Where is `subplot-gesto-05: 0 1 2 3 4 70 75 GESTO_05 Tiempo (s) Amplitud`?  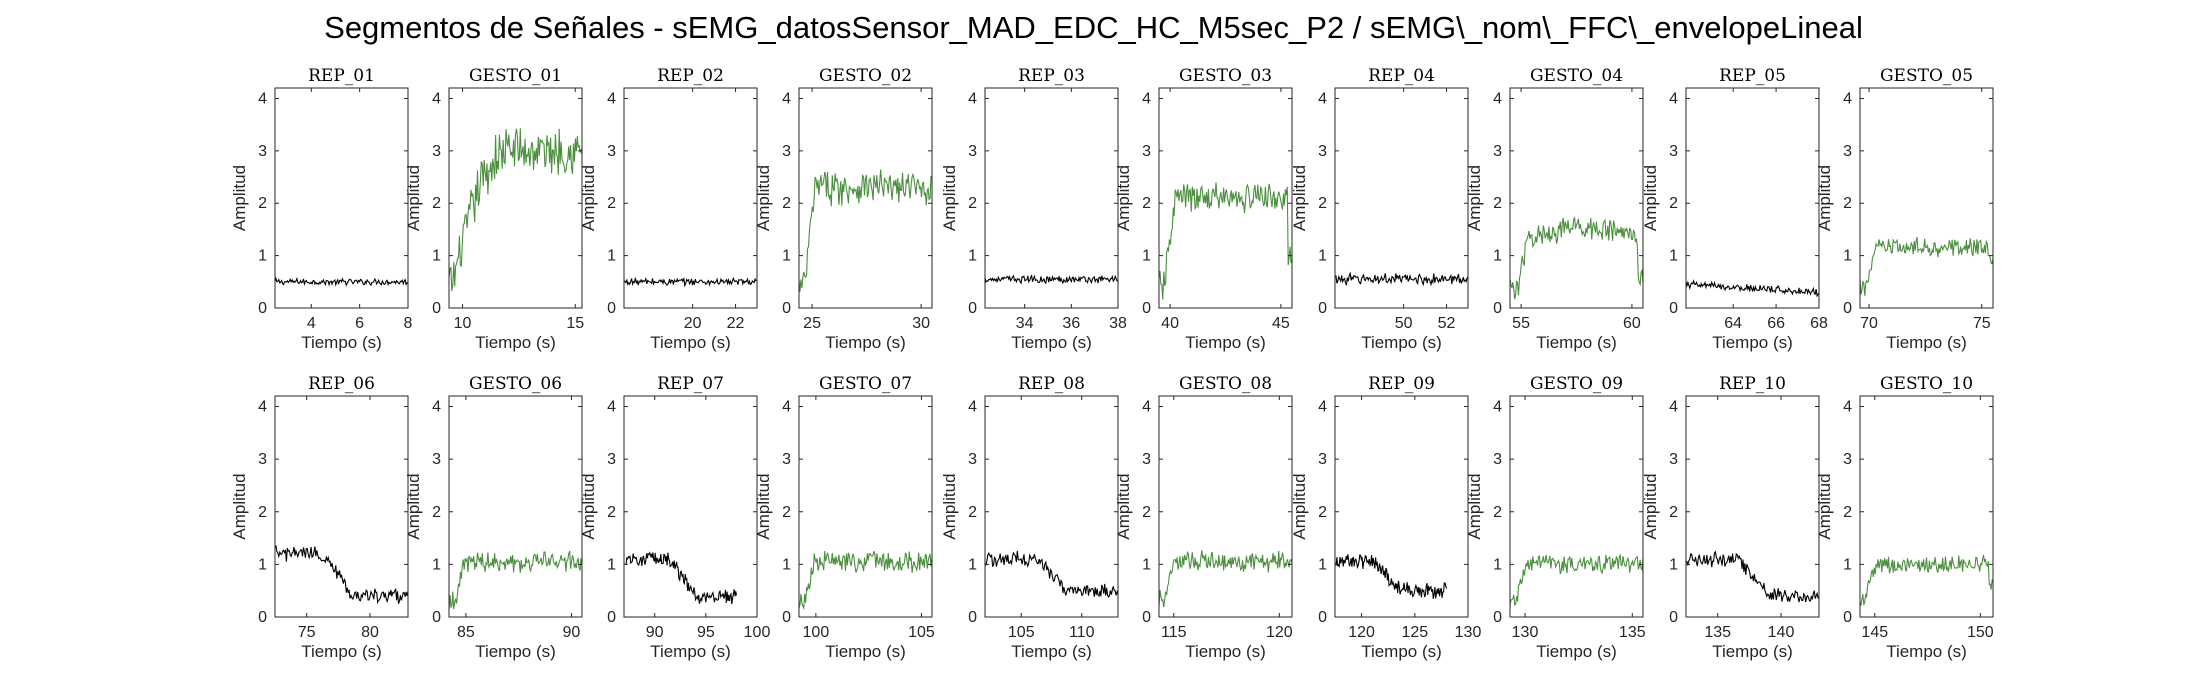 subplot-gesto-05: 0 1 2 3 4 70 75 GESTO_05 Tiempo (s) Amplitud is located at coordinates (1904, 209).